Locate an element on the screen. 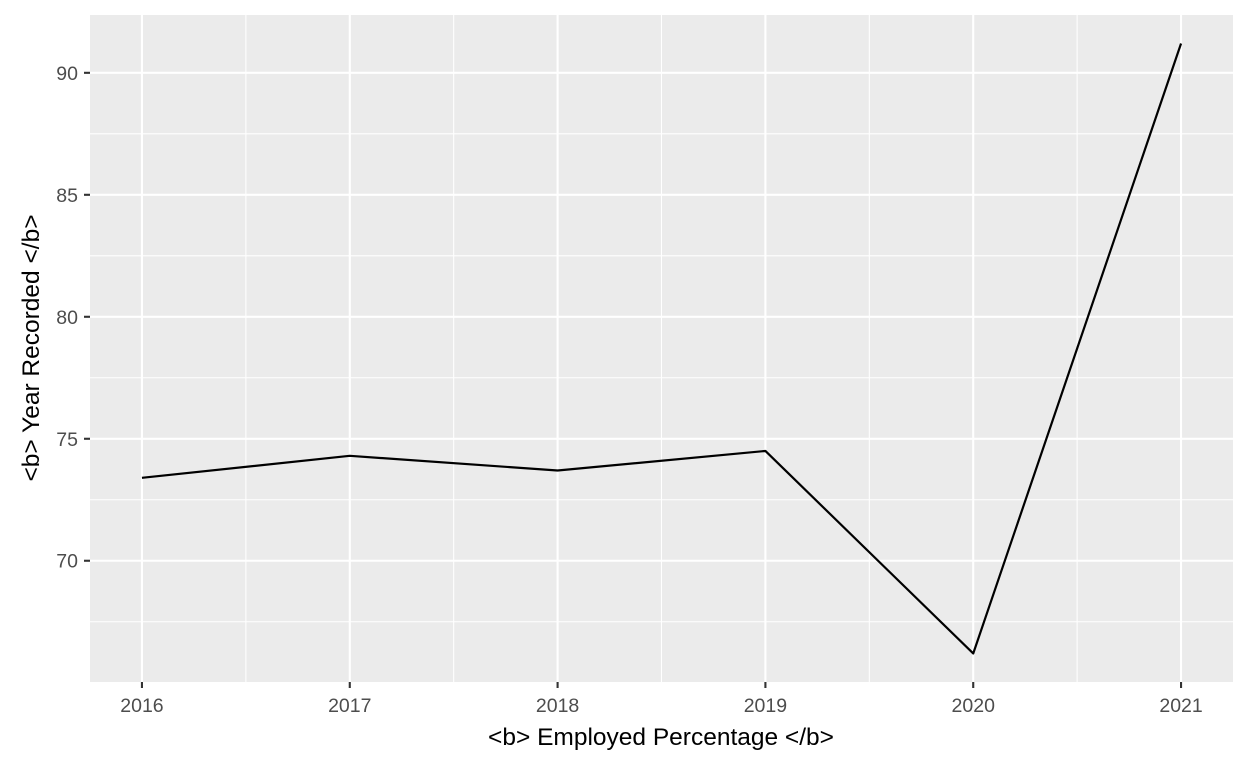 Image resolution: width=1248 pixels, height=768 pixels. x-tick-label: 2021 is located at coordinates (1180, 706).